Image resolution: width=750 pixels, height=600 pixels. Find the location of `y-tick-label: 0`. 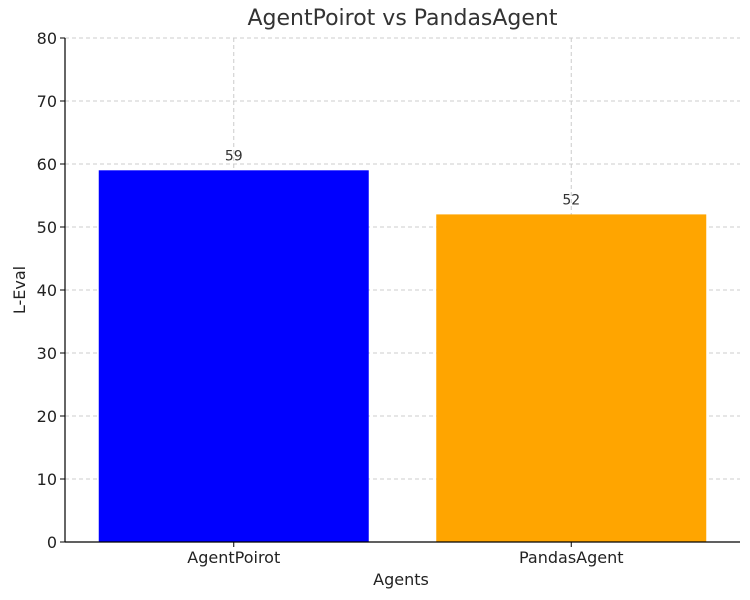

y-tick-label: 0 is located at coordinates (52, 542).